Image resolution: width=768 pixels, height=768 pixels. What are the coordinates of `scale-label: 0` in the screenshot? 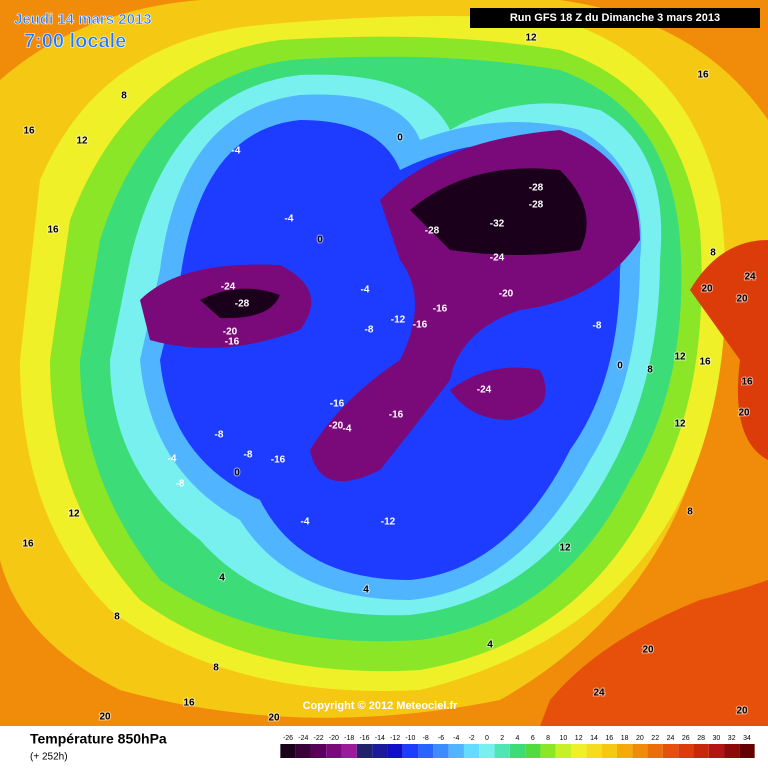 It's located at (487, 738).